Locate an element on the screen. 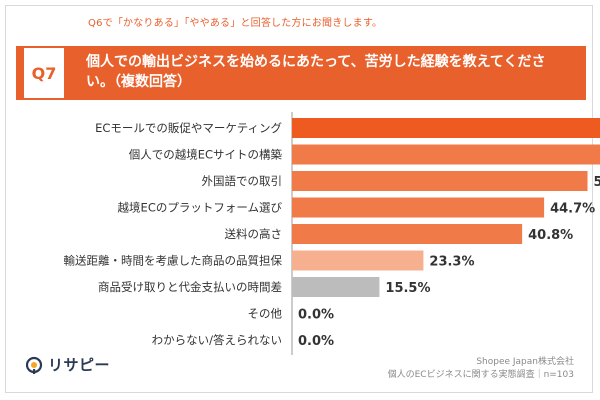 The width and height of the screenshot is (600, 400). logo-mark-icon is located at coordinates (34, 365).